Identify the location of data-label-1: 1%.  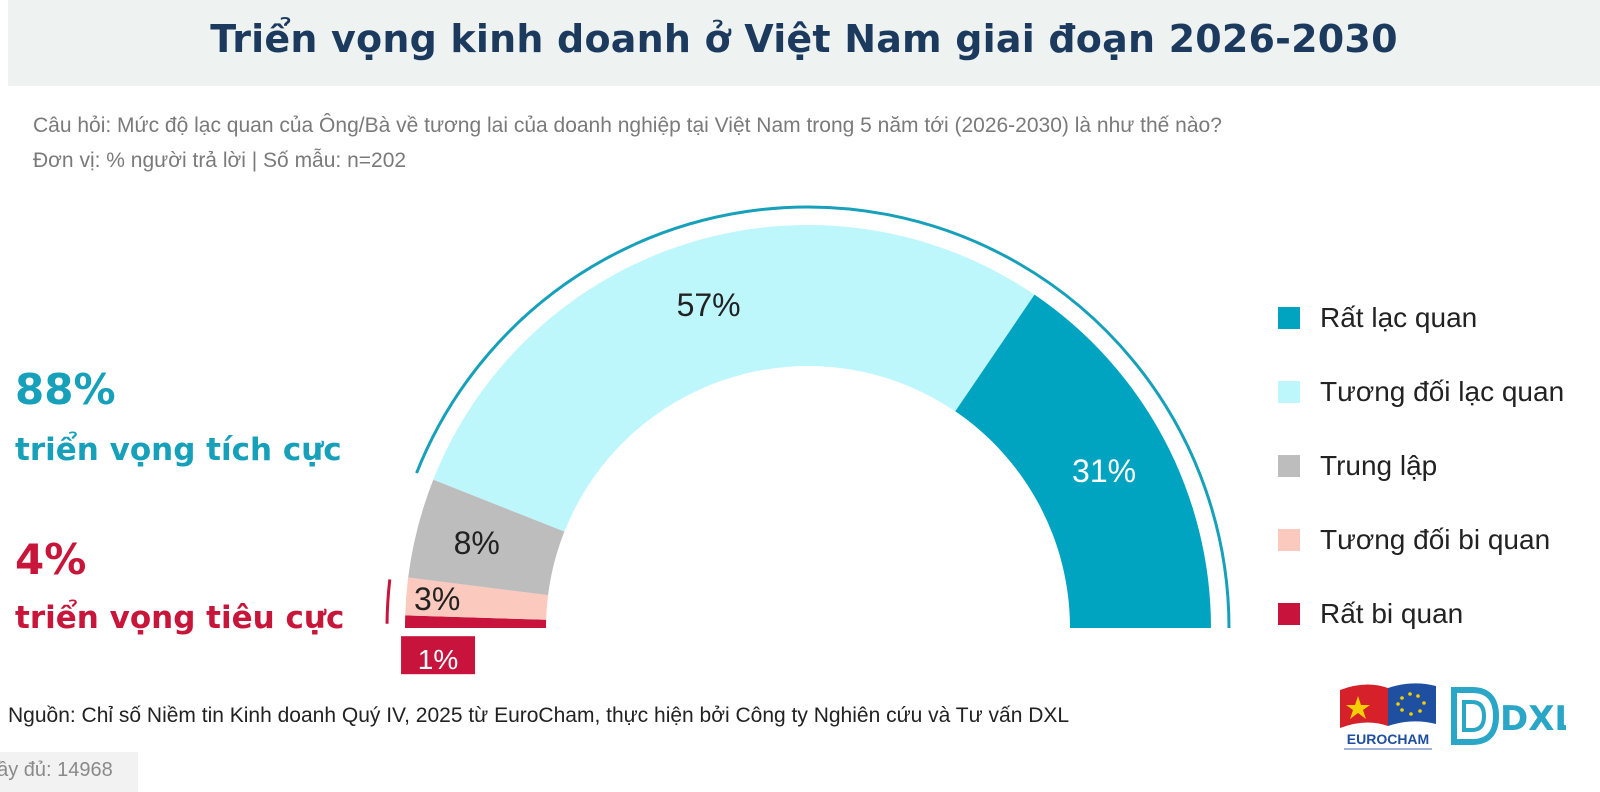
(438, 659).